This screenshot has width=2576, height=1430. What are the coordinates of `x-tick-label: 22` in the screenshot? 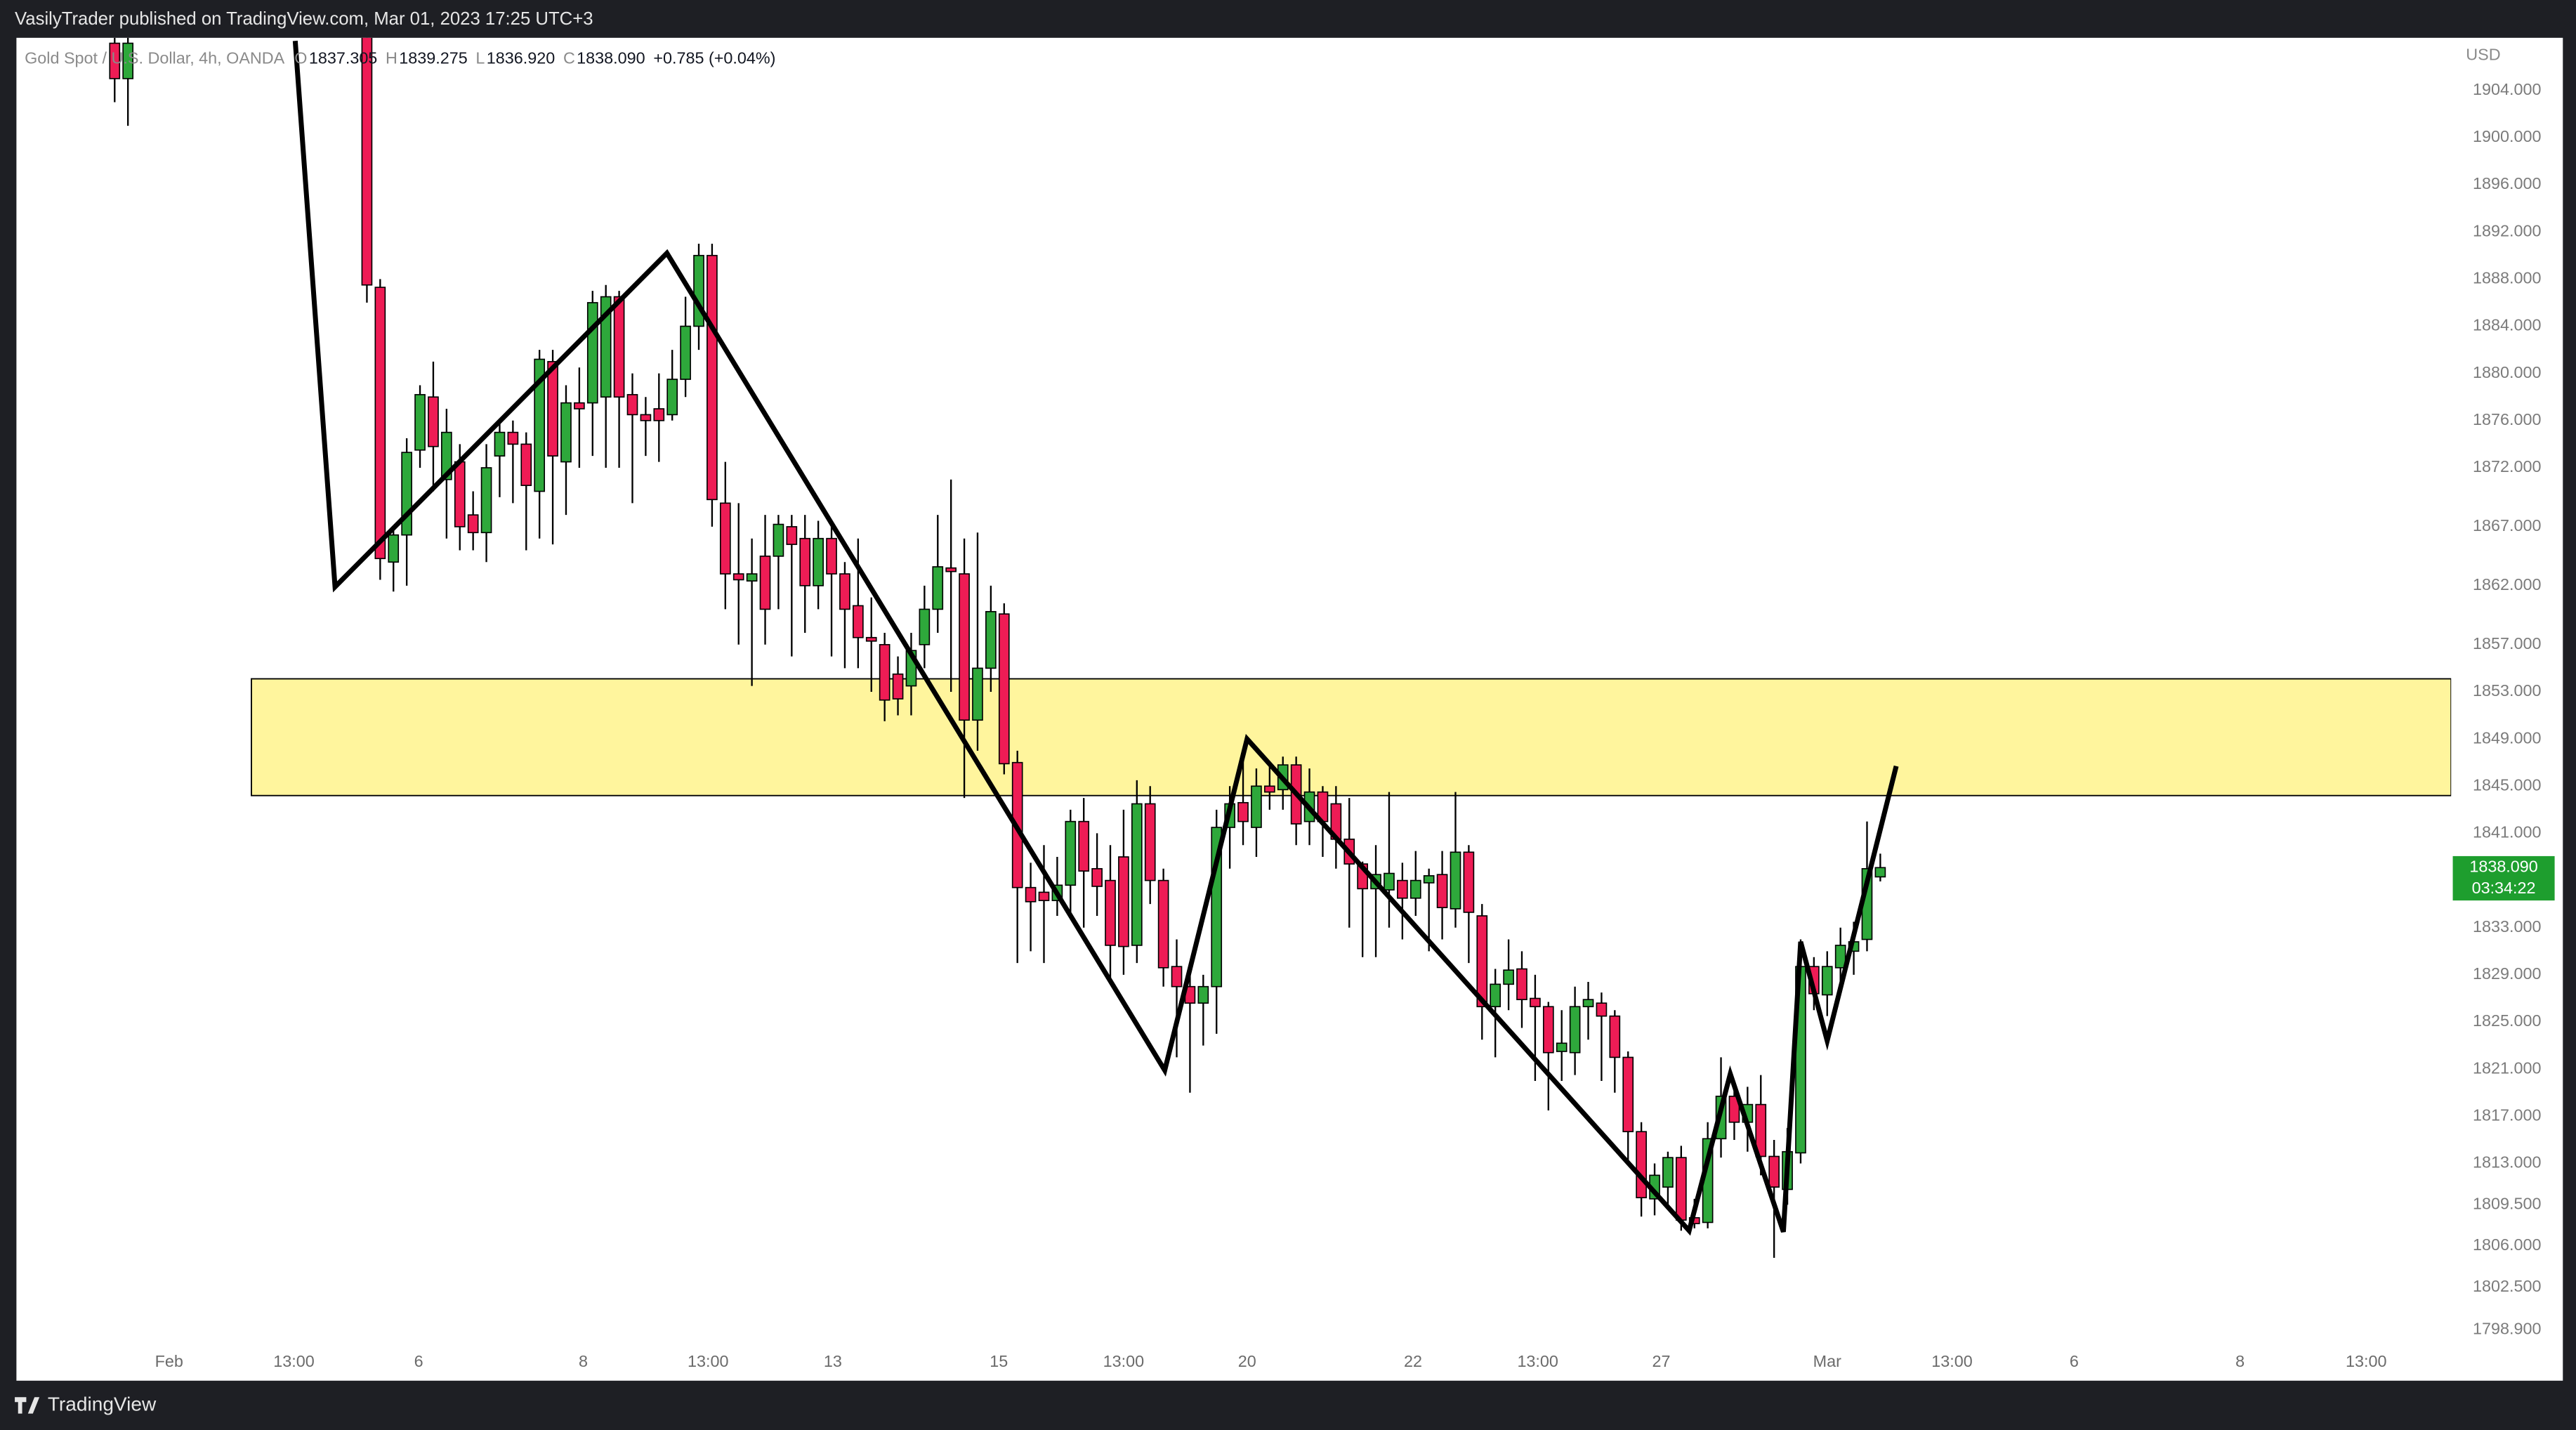 It's located at (1413, 1361).